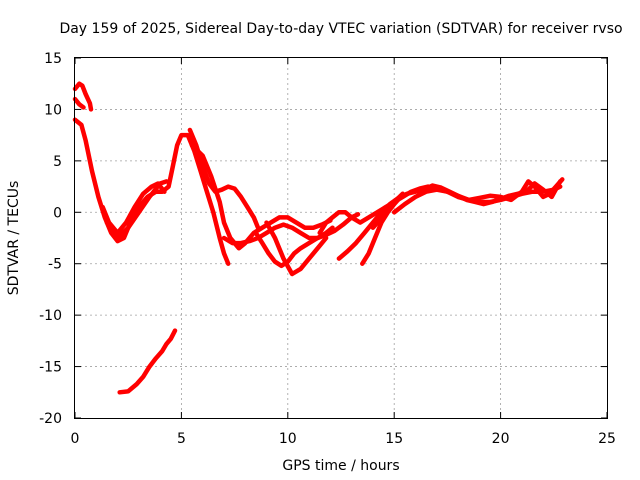 This screenshot has height=480, width=640. Describe the element at coordinates (53, 59) in the screenshot. I see `y-tick-label: 15` at that location.